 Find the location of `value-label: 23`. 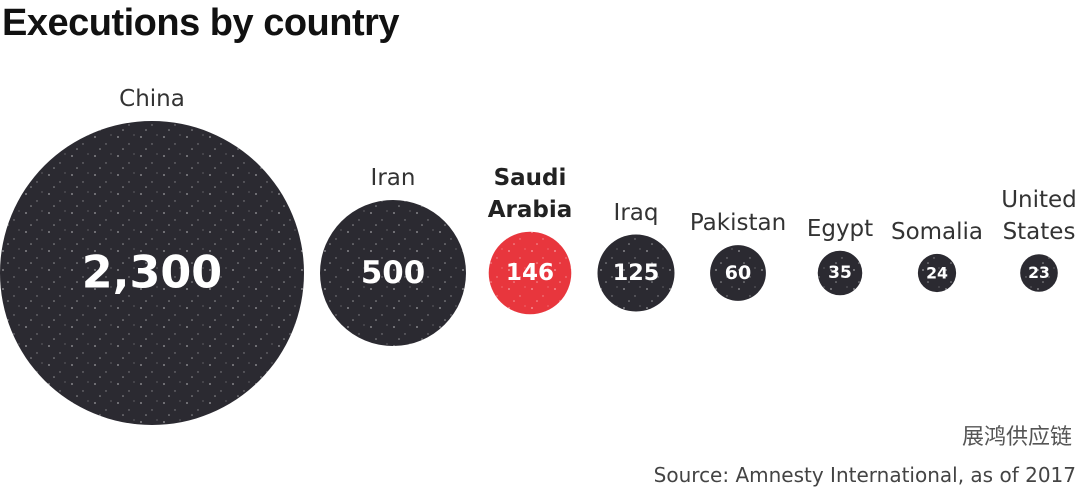

value-label: 23 is located at coordinates (1039, 273).